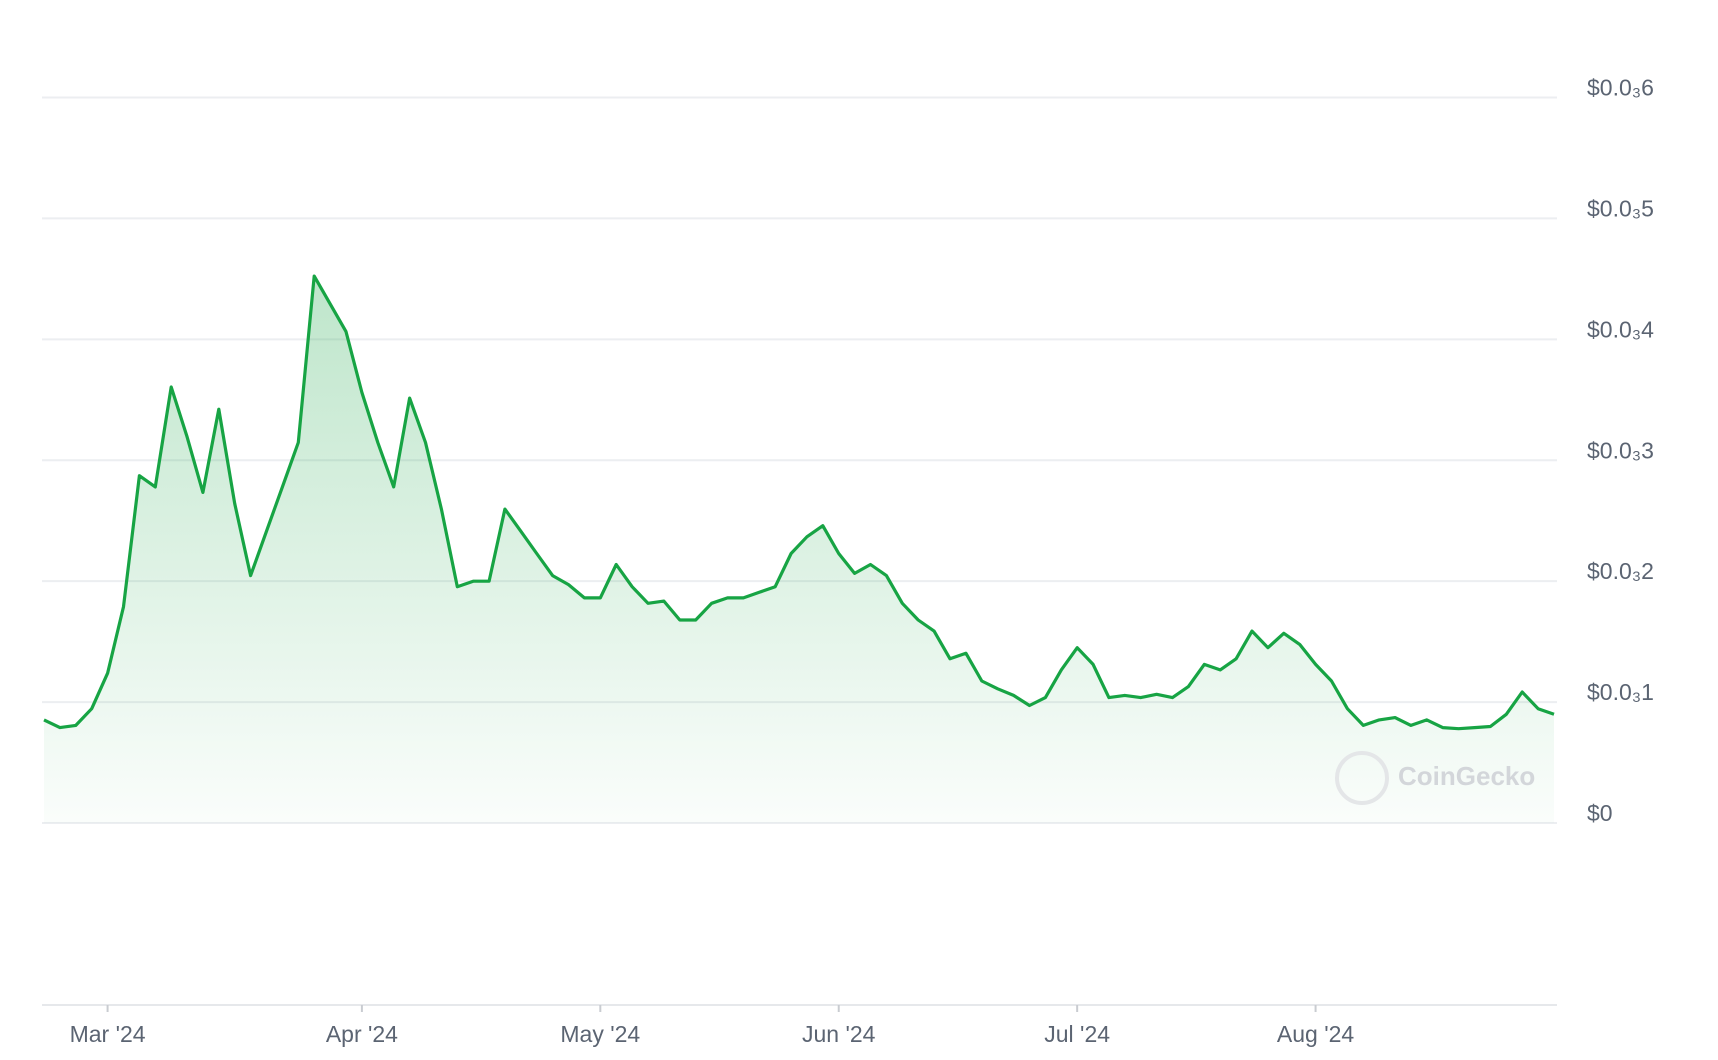 This screenshot has width=1718, height=1060. Describe the element at coordinates (1362, 778) in the screenshot. I see `watermark-logo` at that location.